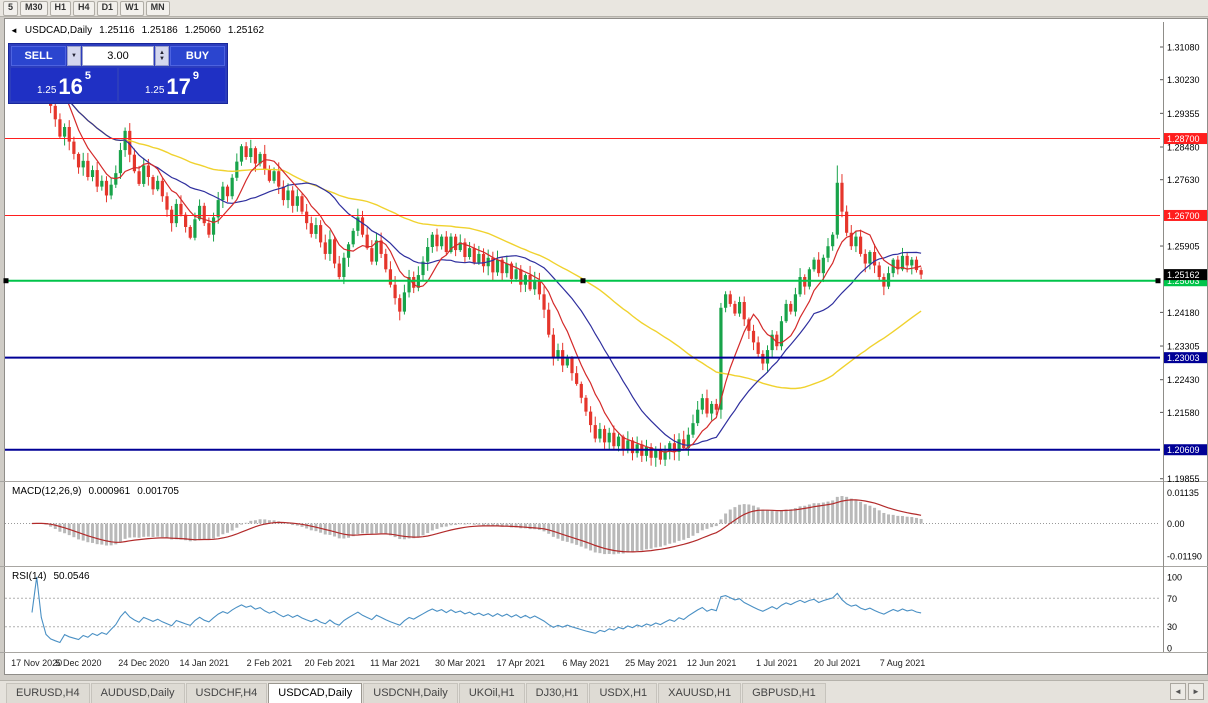 Image resolution: width=1208 pixels, height=703 pixels. What do you see at coordinates (557, 693) in the screenshot?
I see `chart-tab: DJ30,H1` at bounding box center [557, 693].